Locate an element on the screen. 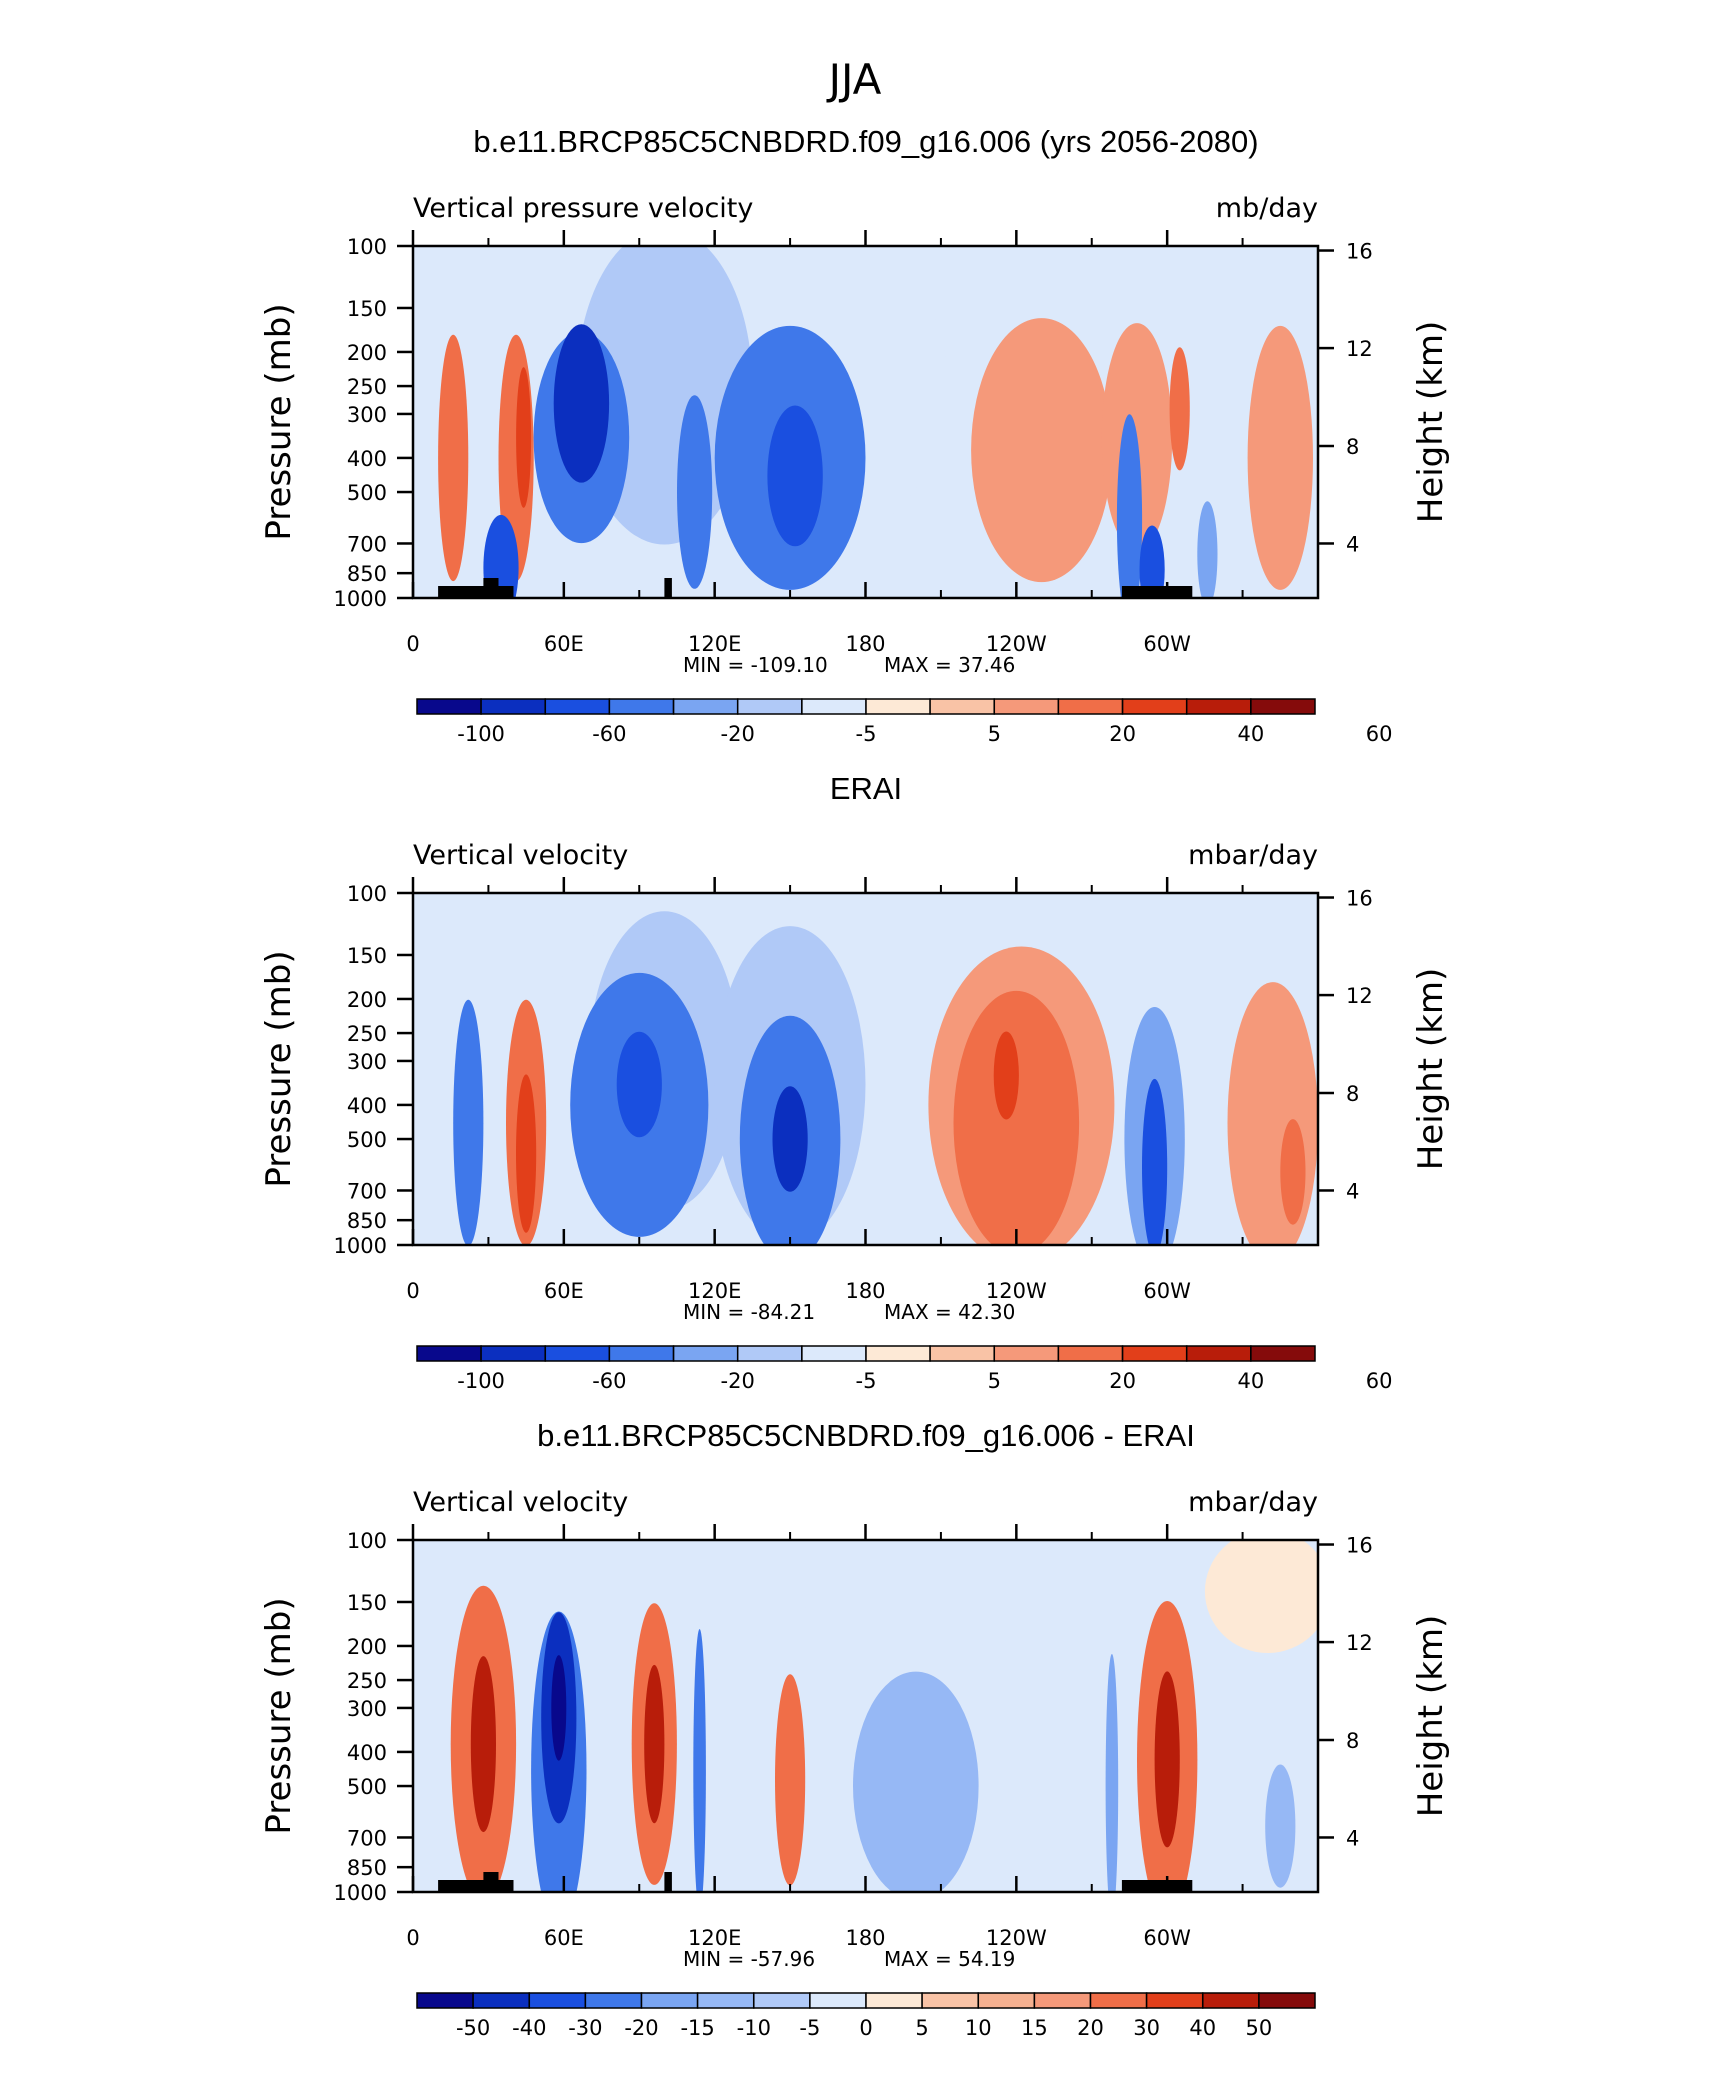  height-tick-label: 8 is located at coordinates (1352, 1741).